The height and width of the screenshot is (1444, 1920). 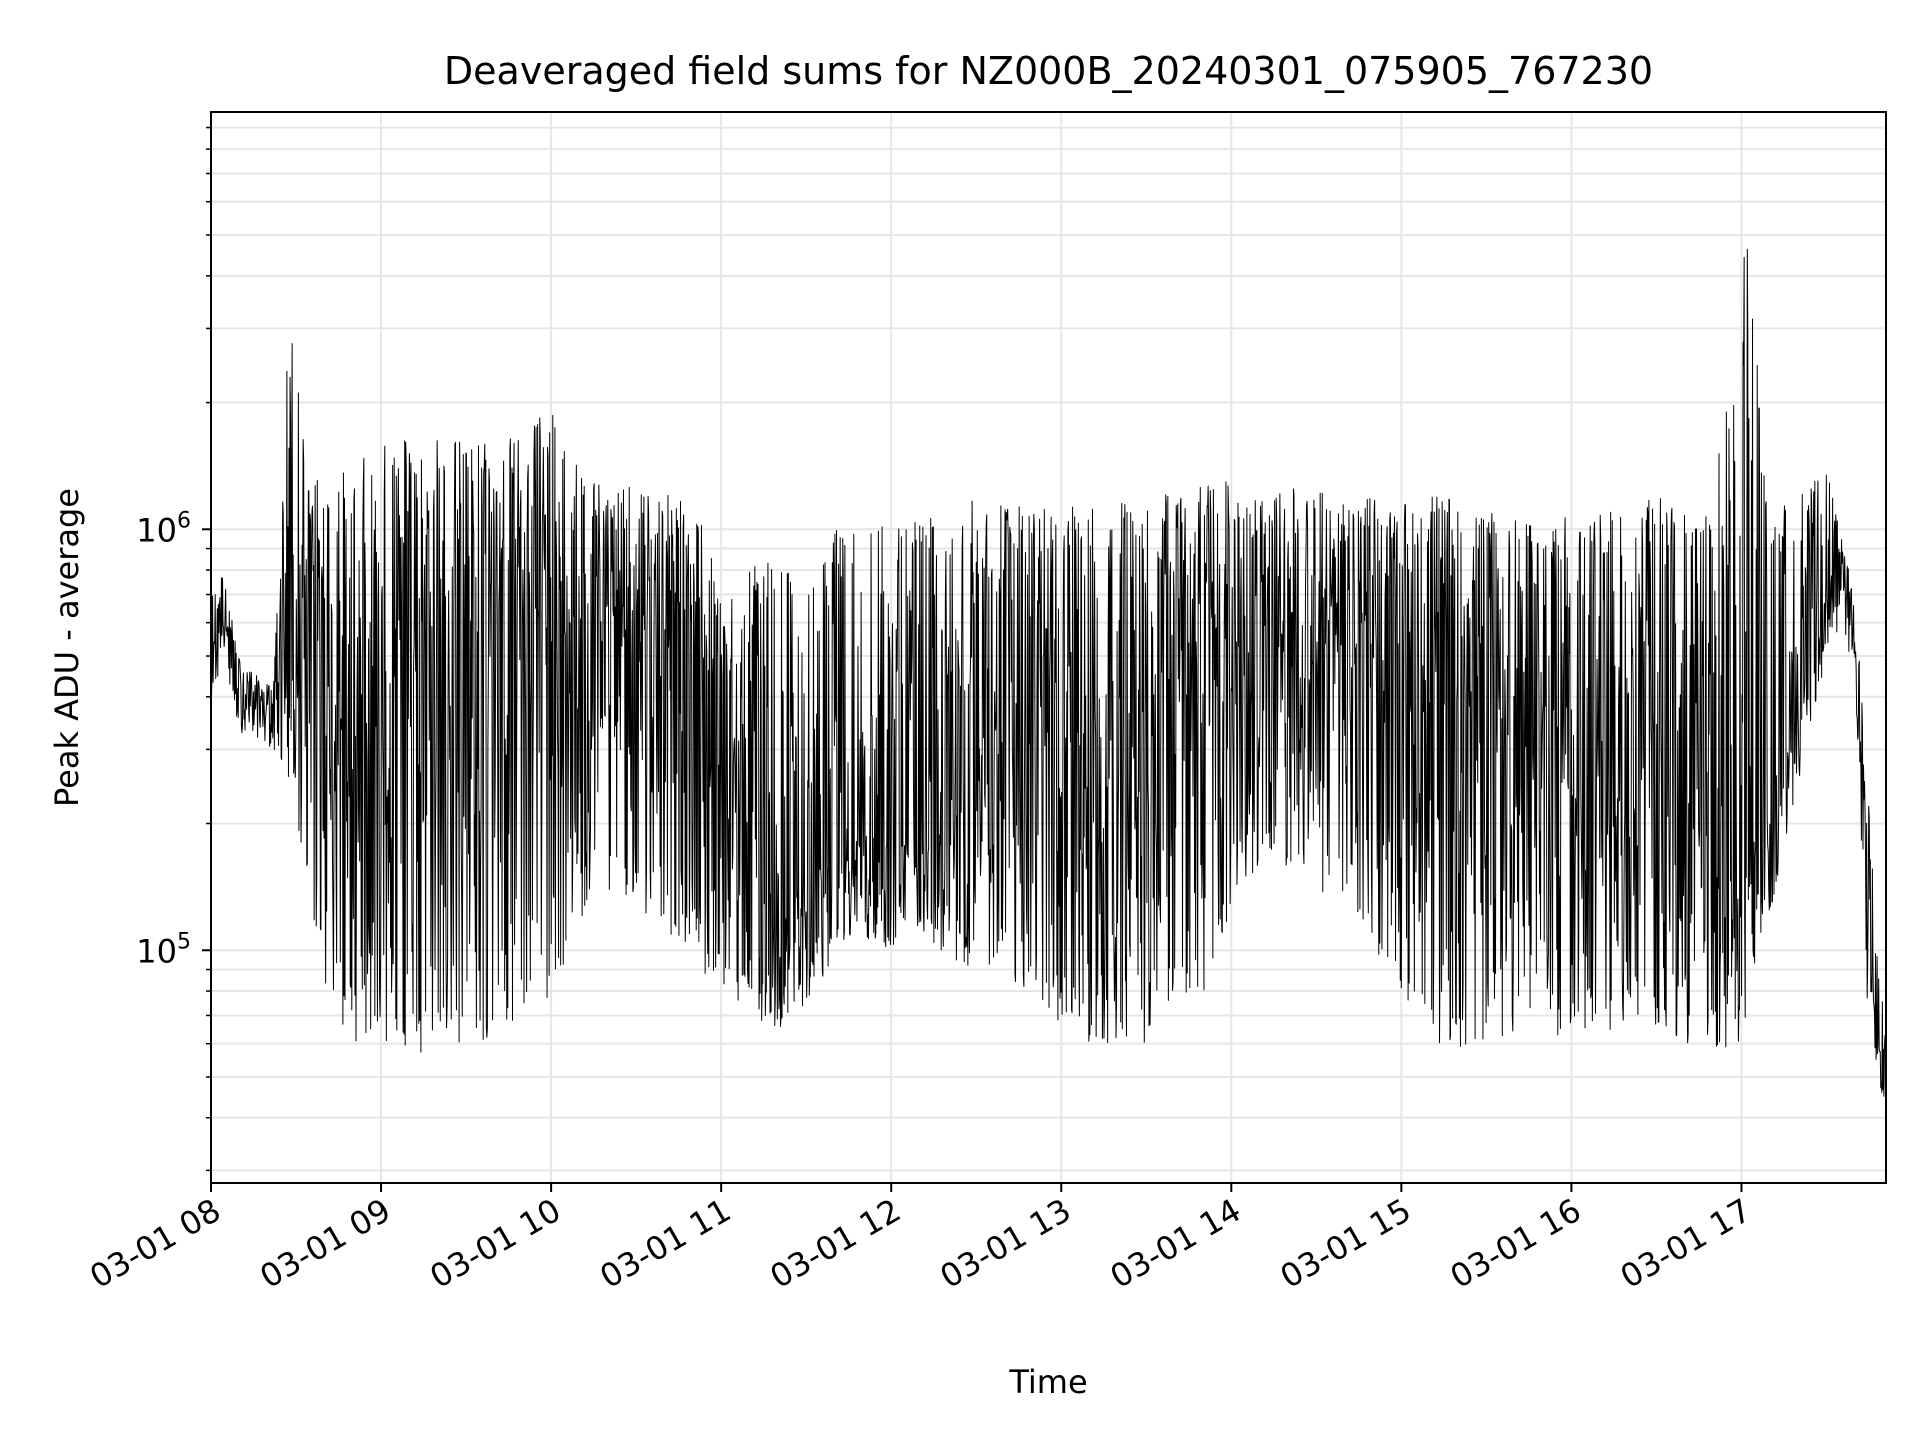 I want to click on x-axis-label: Time, so click(x=1047, y=1382).